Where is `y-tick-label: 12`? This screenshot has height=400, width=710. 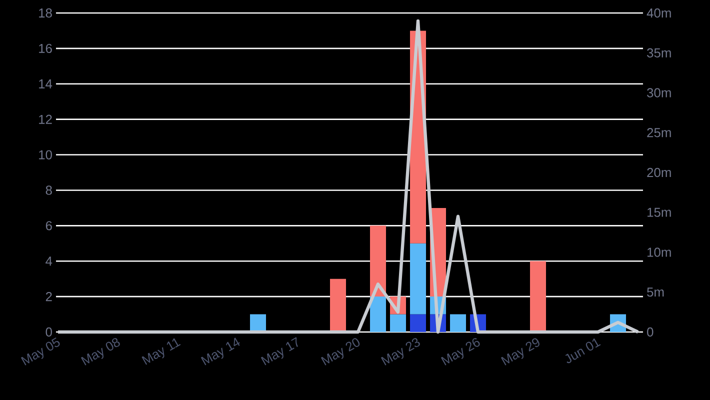 y-tick-label: 12 is located at coordinates (45, 119).